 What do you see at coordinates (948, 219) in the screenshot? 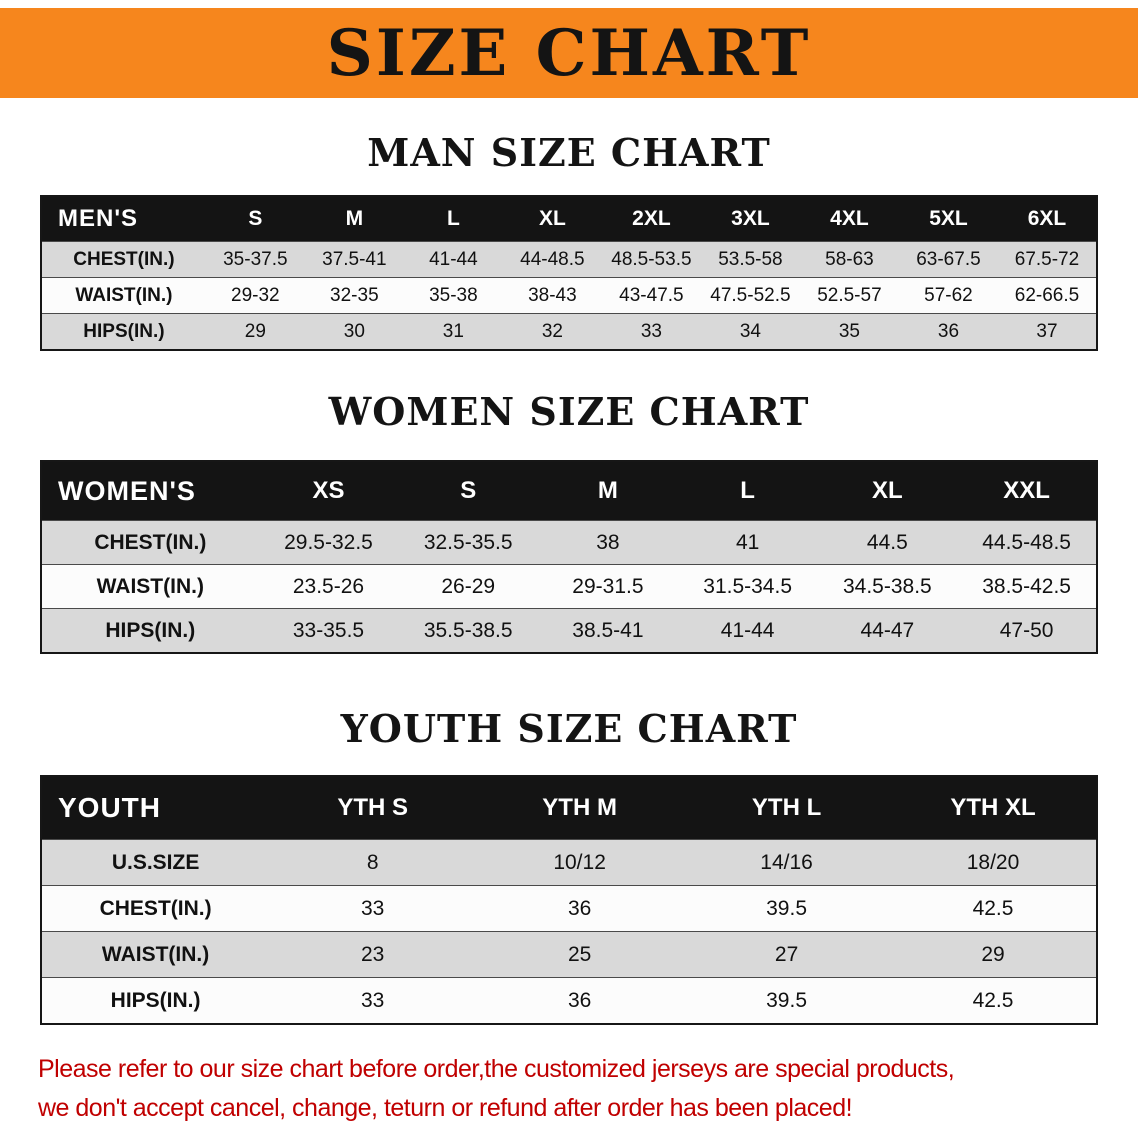
I see `size-column-header: 5XL` at bounding box center [948, 219].